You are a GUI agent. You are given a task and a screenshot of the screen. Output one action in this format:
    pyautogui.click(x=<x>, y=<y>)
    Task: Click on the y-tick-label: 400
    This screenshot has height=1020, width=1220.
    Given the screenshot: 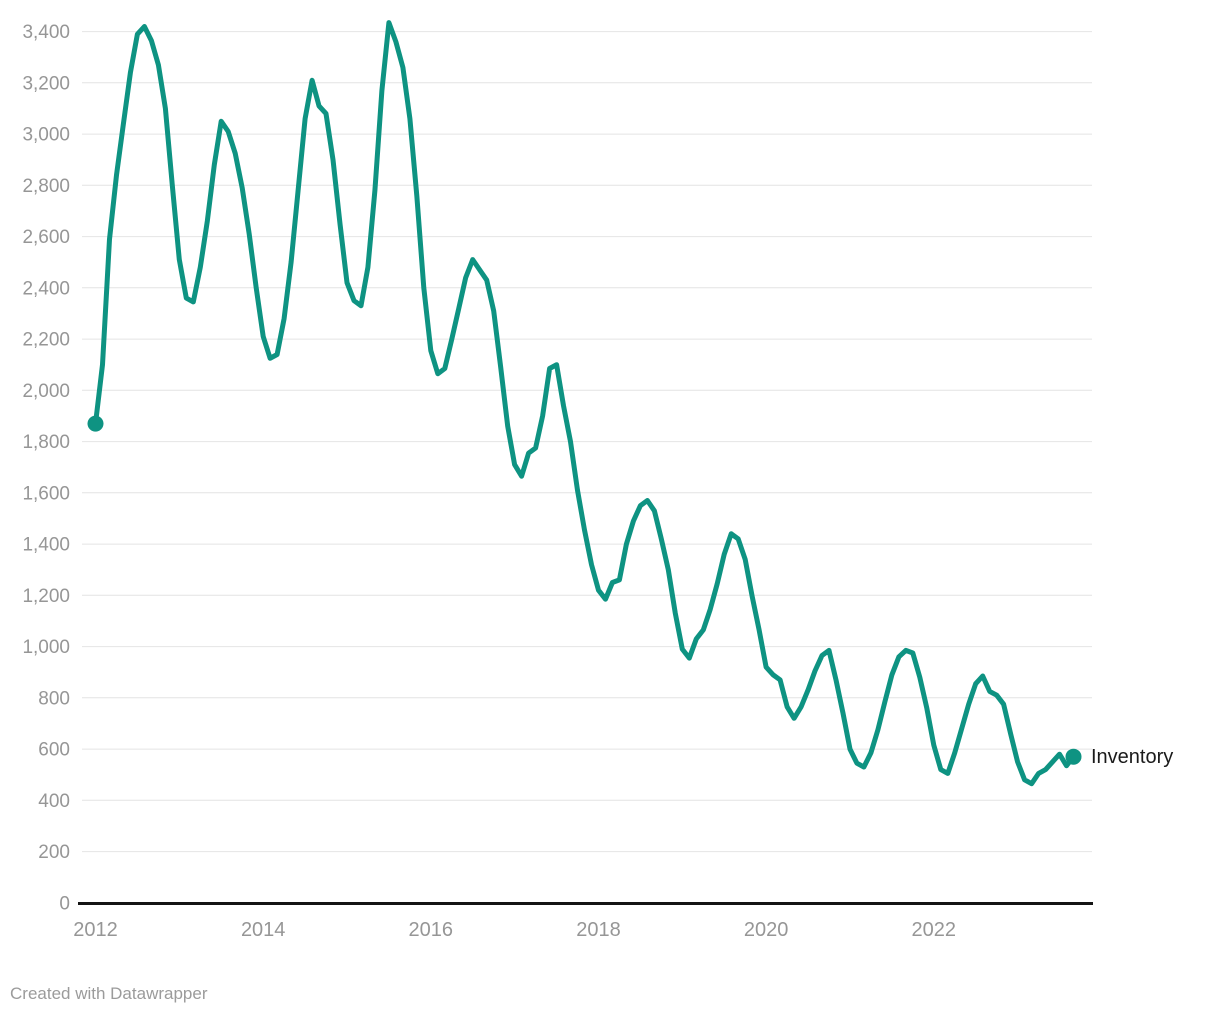 What is the action you would take?
    pyautogui.click(x=54, y=801)
    